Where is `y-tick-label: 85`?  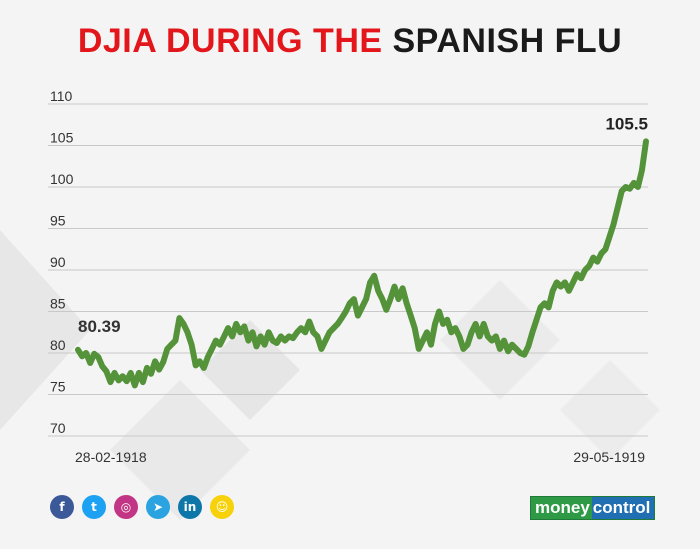
y-tick-label: 85 is located at coordinates (58, 304).